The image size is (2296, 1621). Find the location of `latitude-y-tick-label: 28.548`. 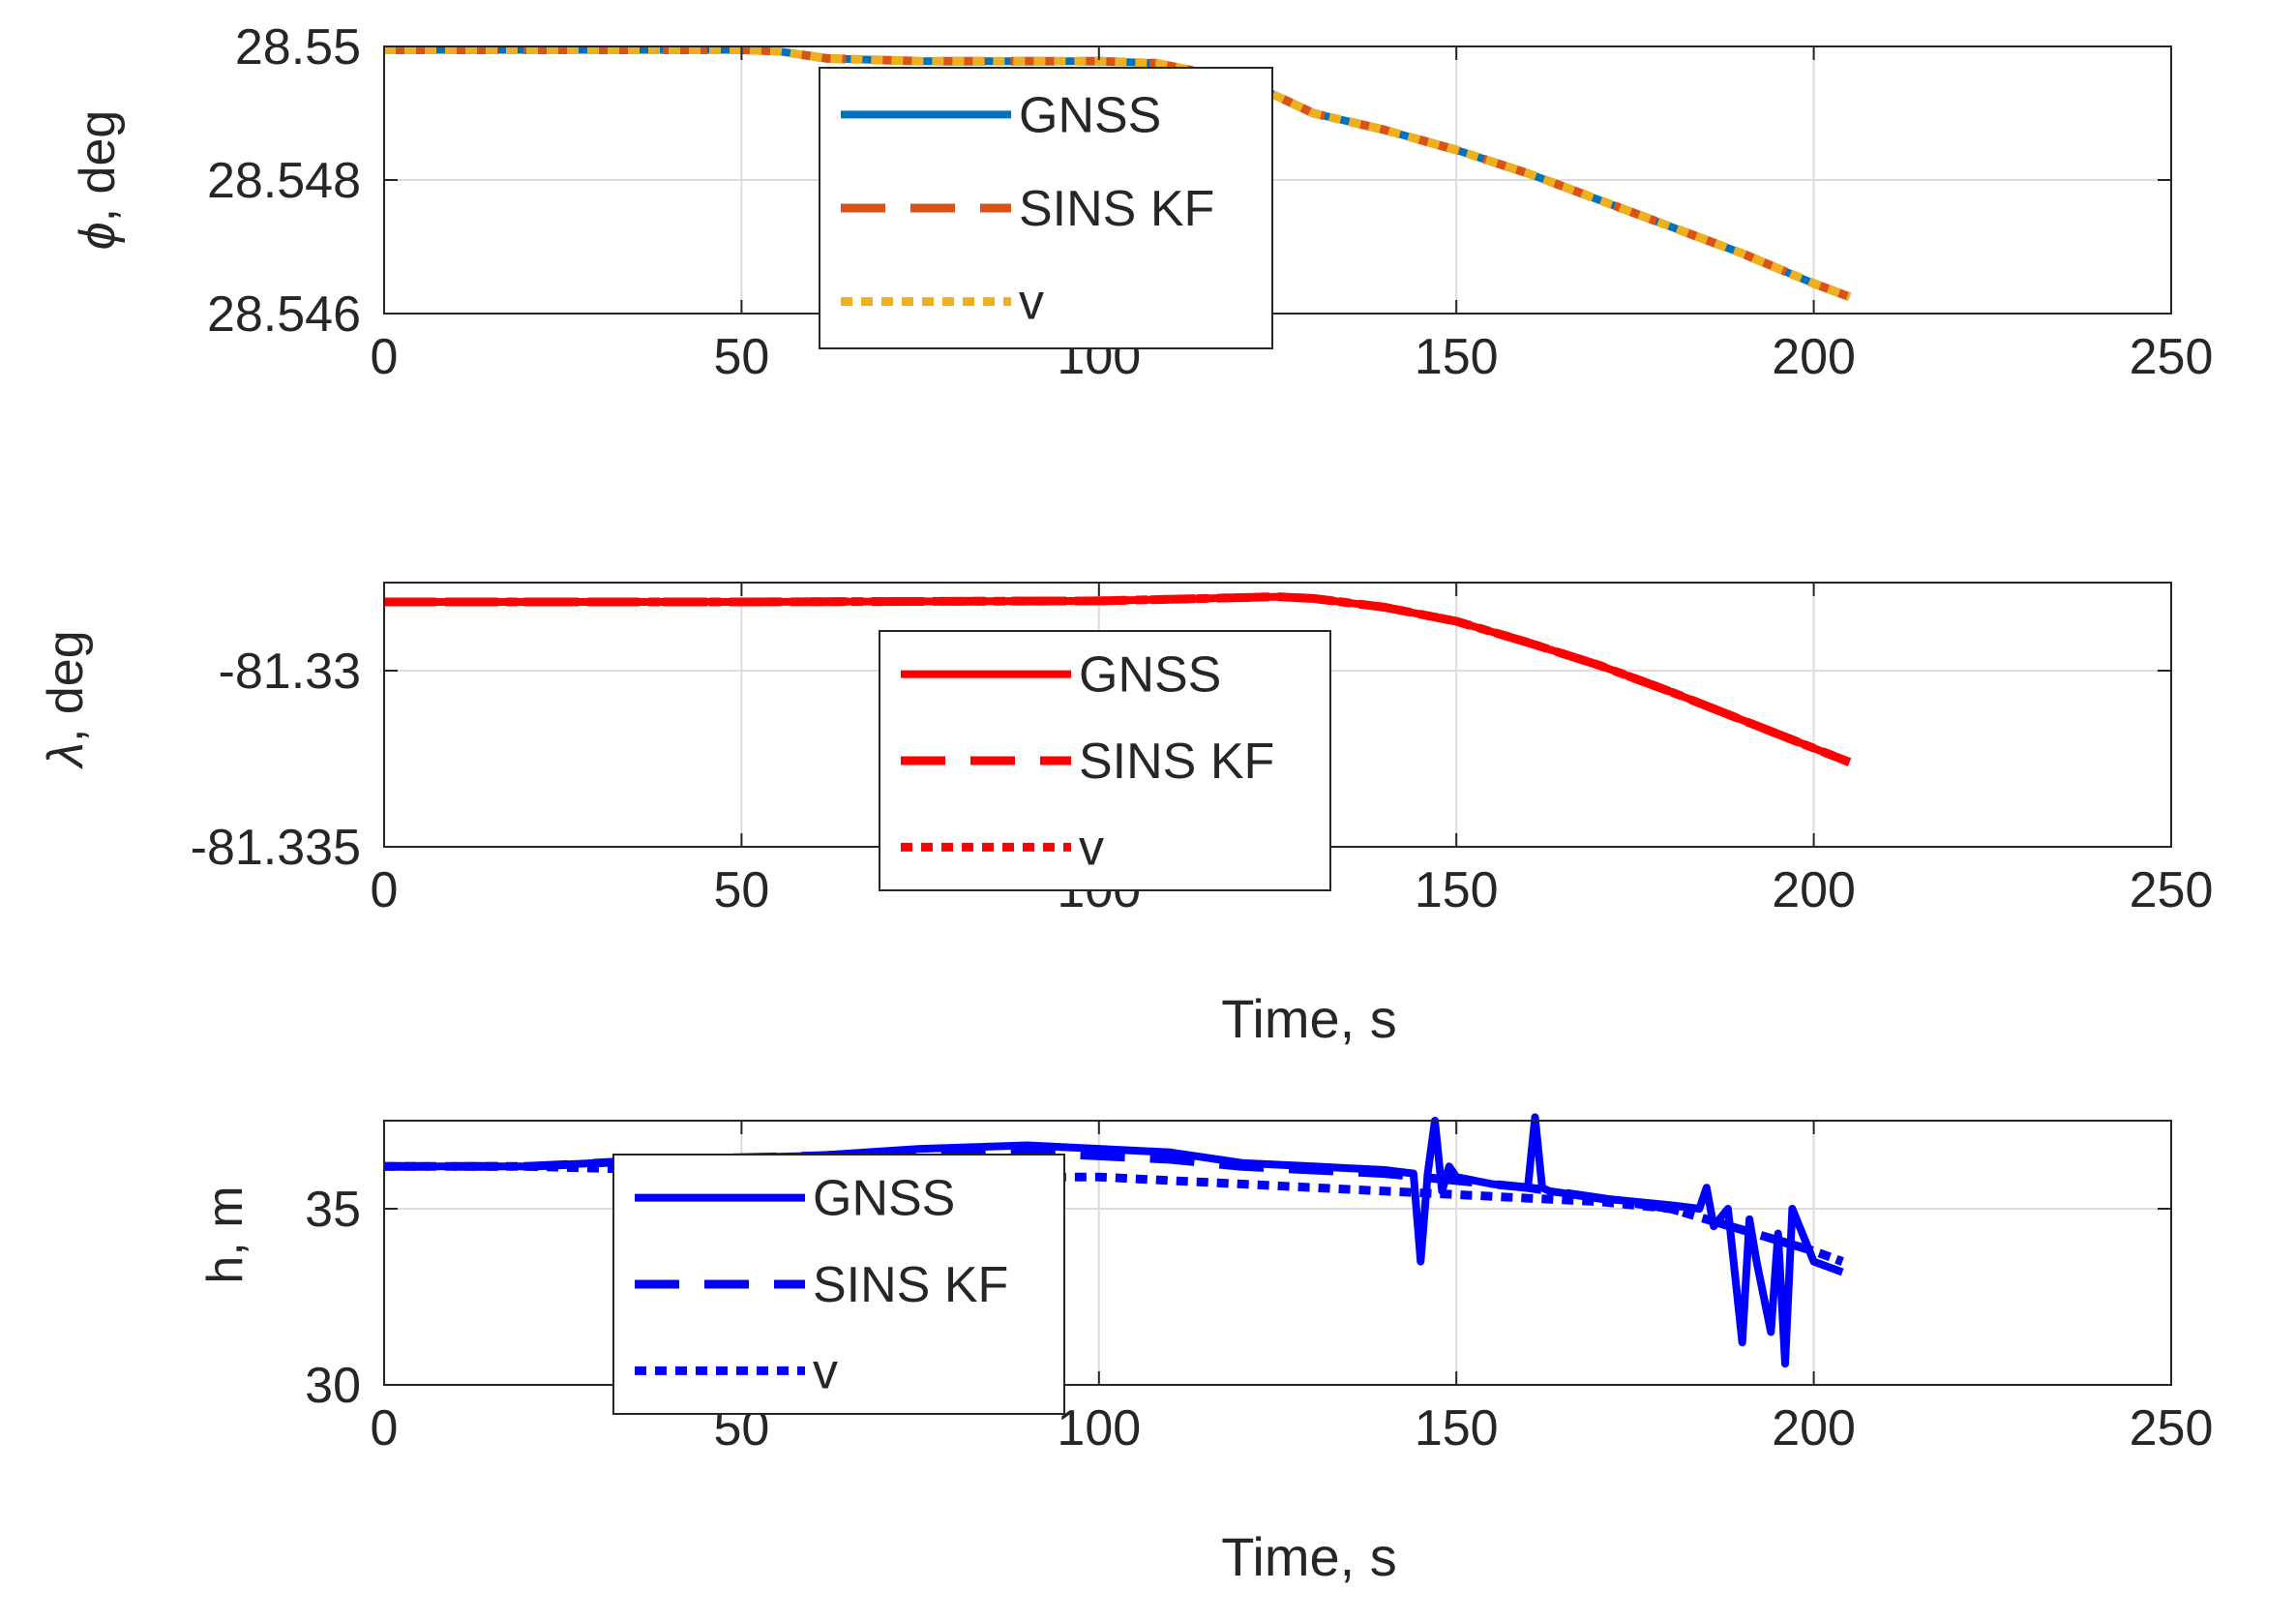

latitude-y-tick-label: 28.548 is located at coordinates (284, 181).